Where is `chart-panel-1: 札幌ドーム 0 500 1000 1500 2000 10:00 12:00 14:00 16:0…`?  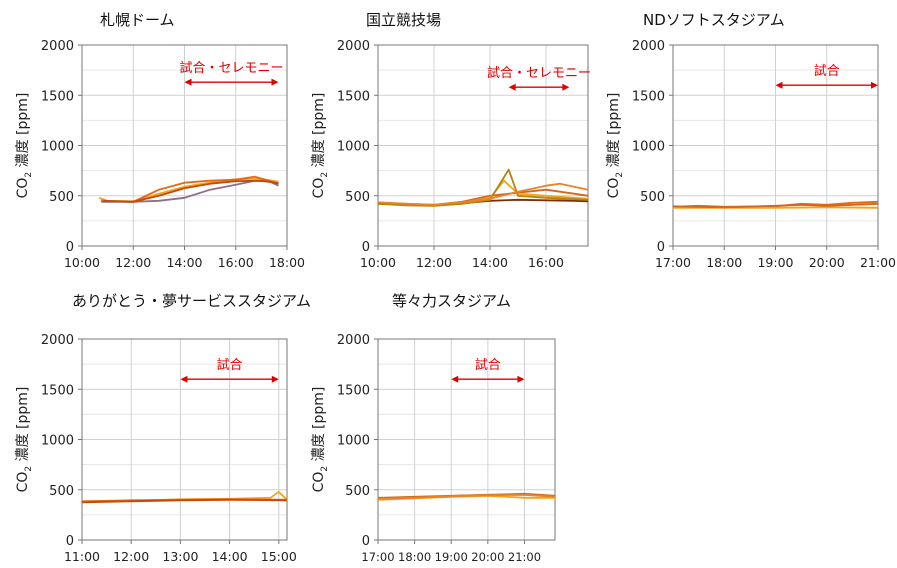 chart-panel-1: 札幌ドーム 0 500 1000 1500 2000 10:00 12:00 14:00 16:0… is located at coordinates (160, 140).